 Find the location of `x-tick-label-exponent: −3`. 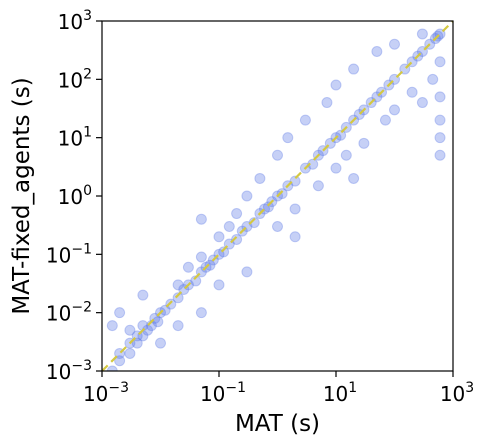

x-tick-label-exponent: −3 is located at coordinates (118, 388).